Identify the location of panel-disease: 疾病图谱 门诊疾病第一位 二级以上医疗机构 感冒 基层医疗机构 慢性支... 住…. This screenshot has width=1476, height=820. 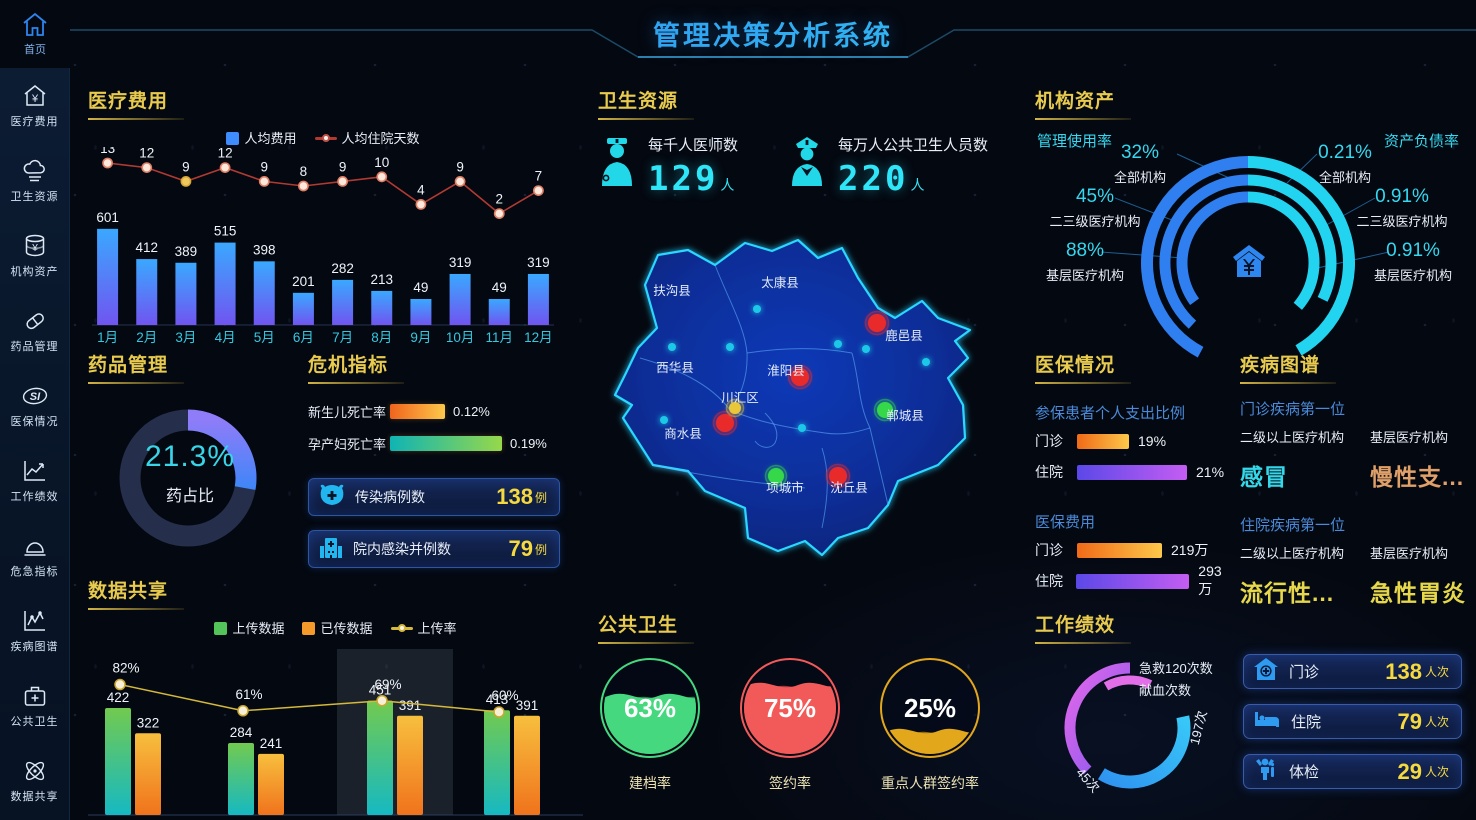
(1353, 478).